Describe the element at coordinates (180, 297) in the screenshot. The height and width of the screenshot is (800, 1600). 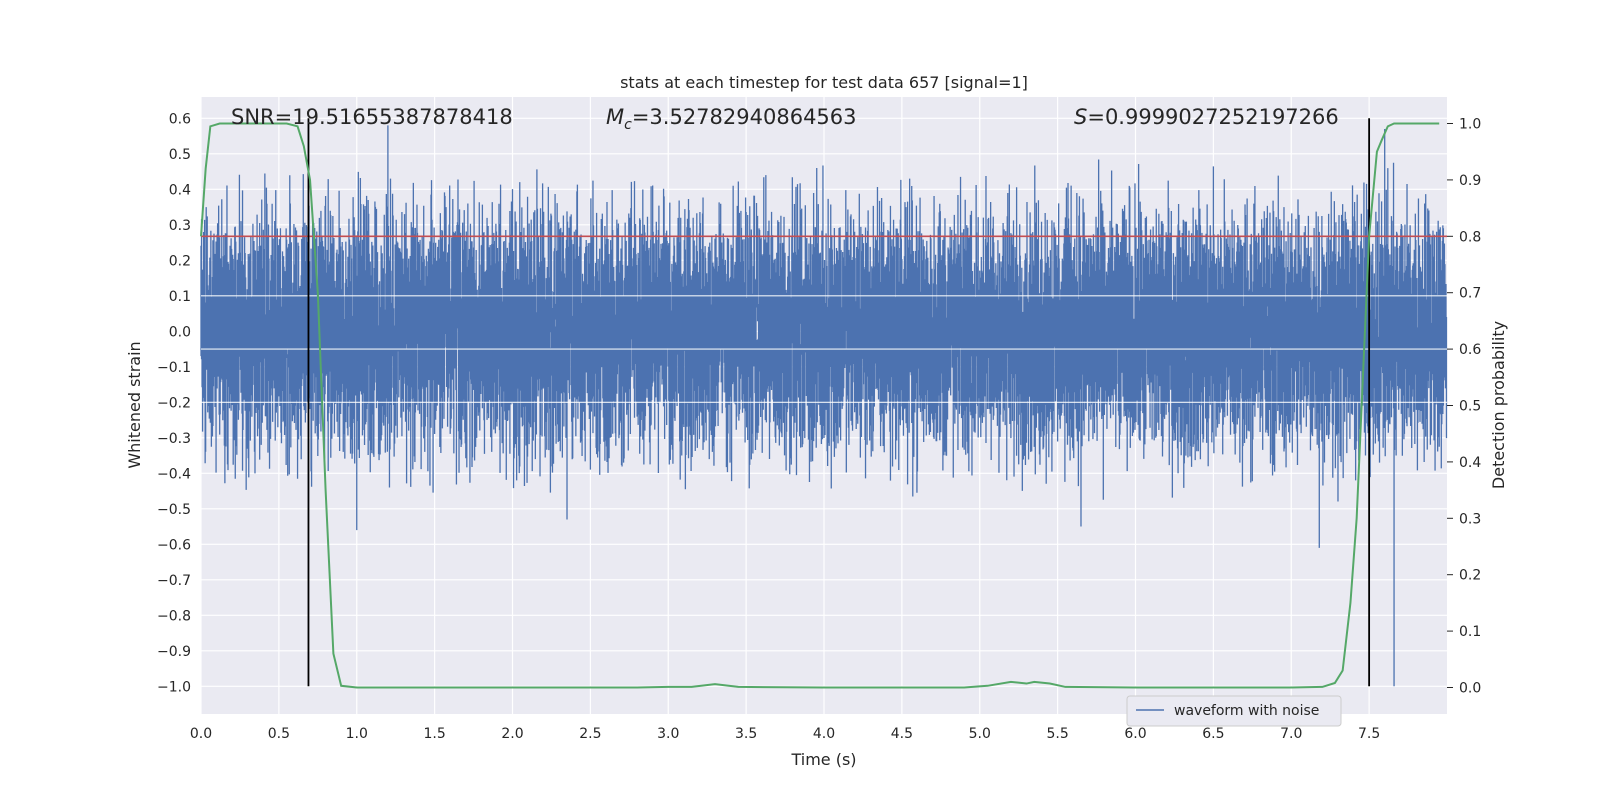
I see `y-left-tick-label-5: 0.1` at that location.